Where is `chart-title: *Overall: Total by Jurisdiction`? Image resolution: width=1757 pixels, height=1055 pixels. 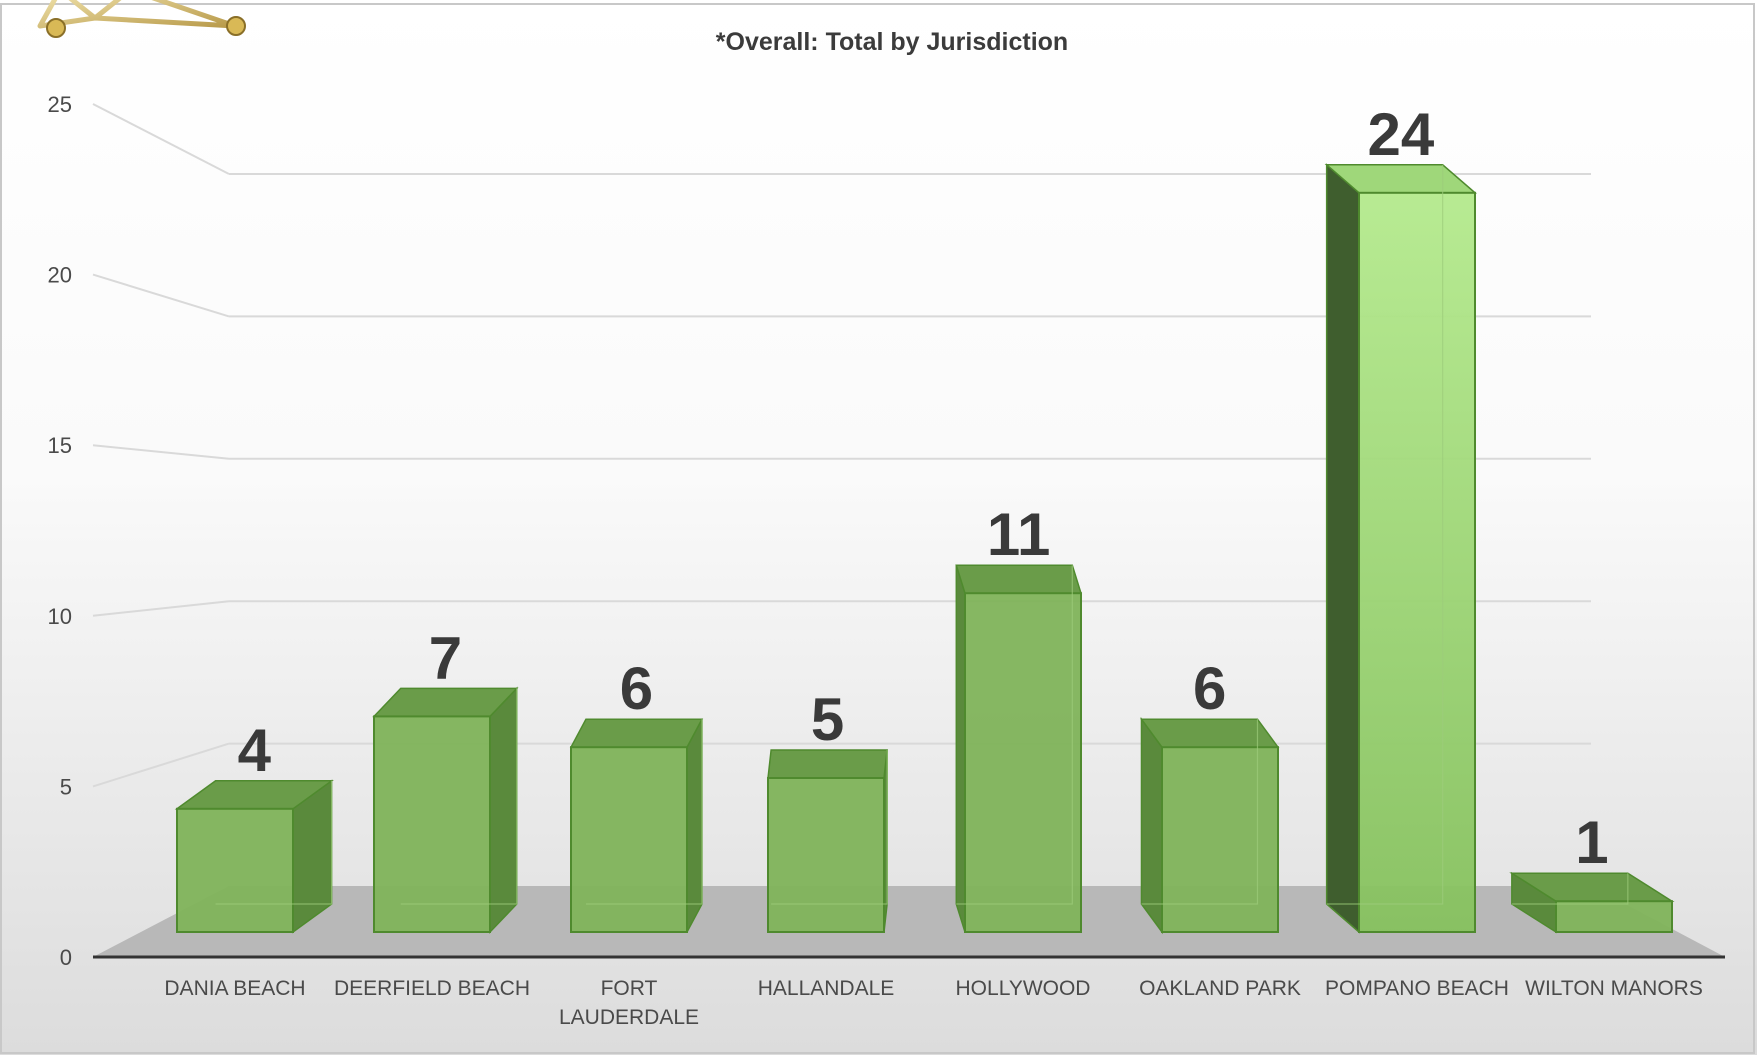
chart-title: *Overall: Total by Jurisdiction is located at coordinates (892, 42).